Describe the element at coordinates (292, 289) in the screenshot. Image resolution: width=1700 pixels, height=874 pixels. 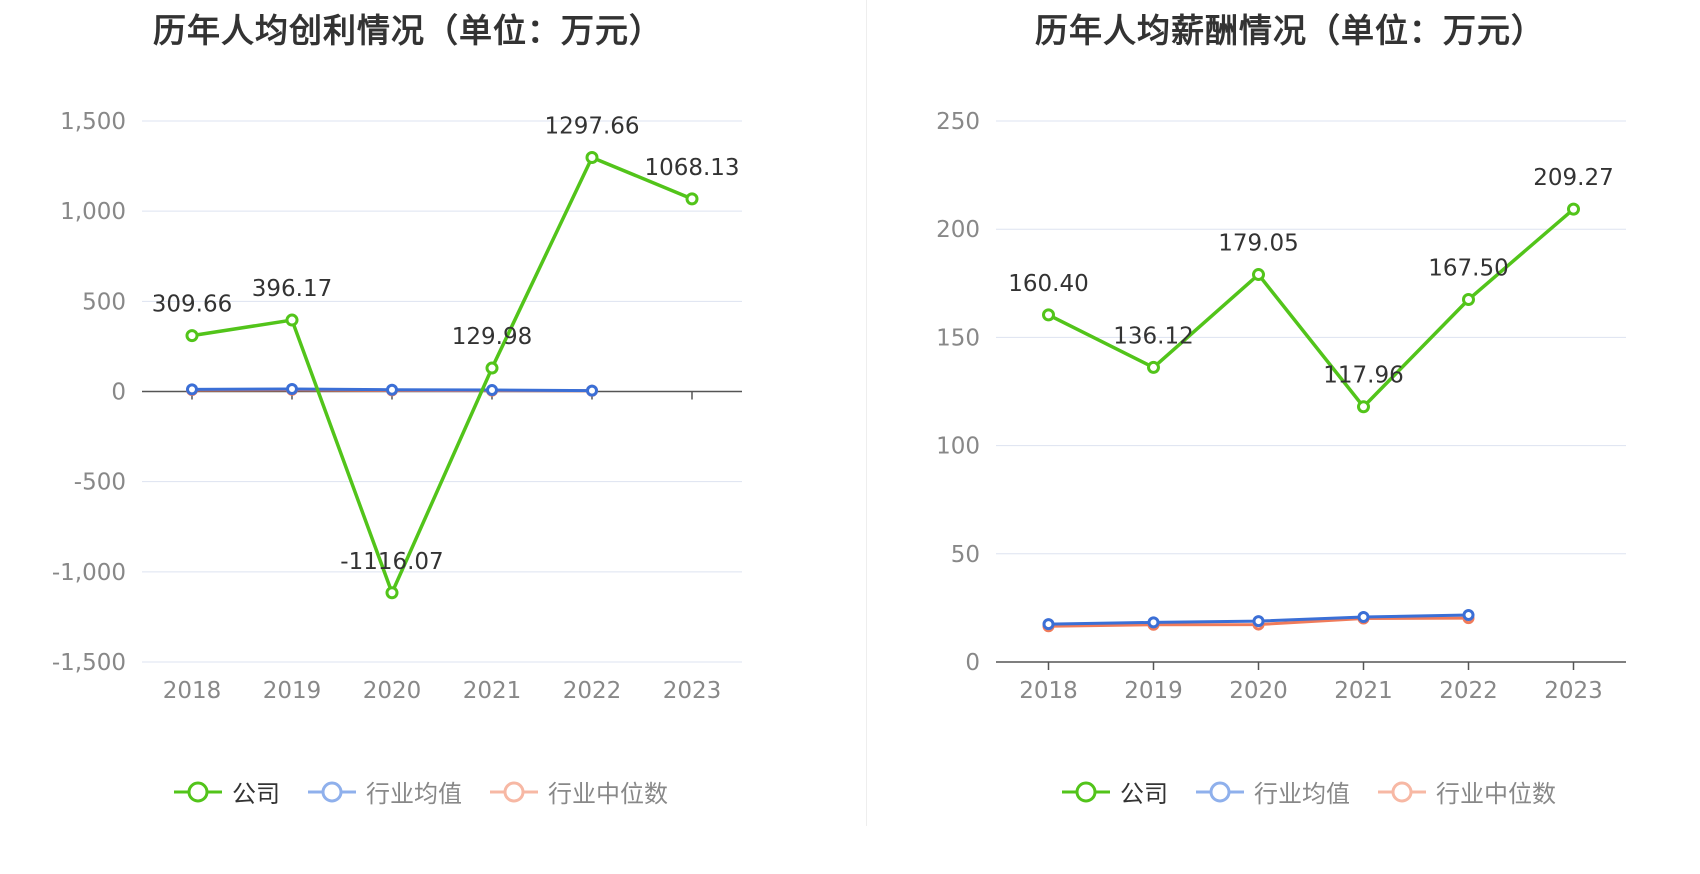
I see `data-label: 396.17` at that location.